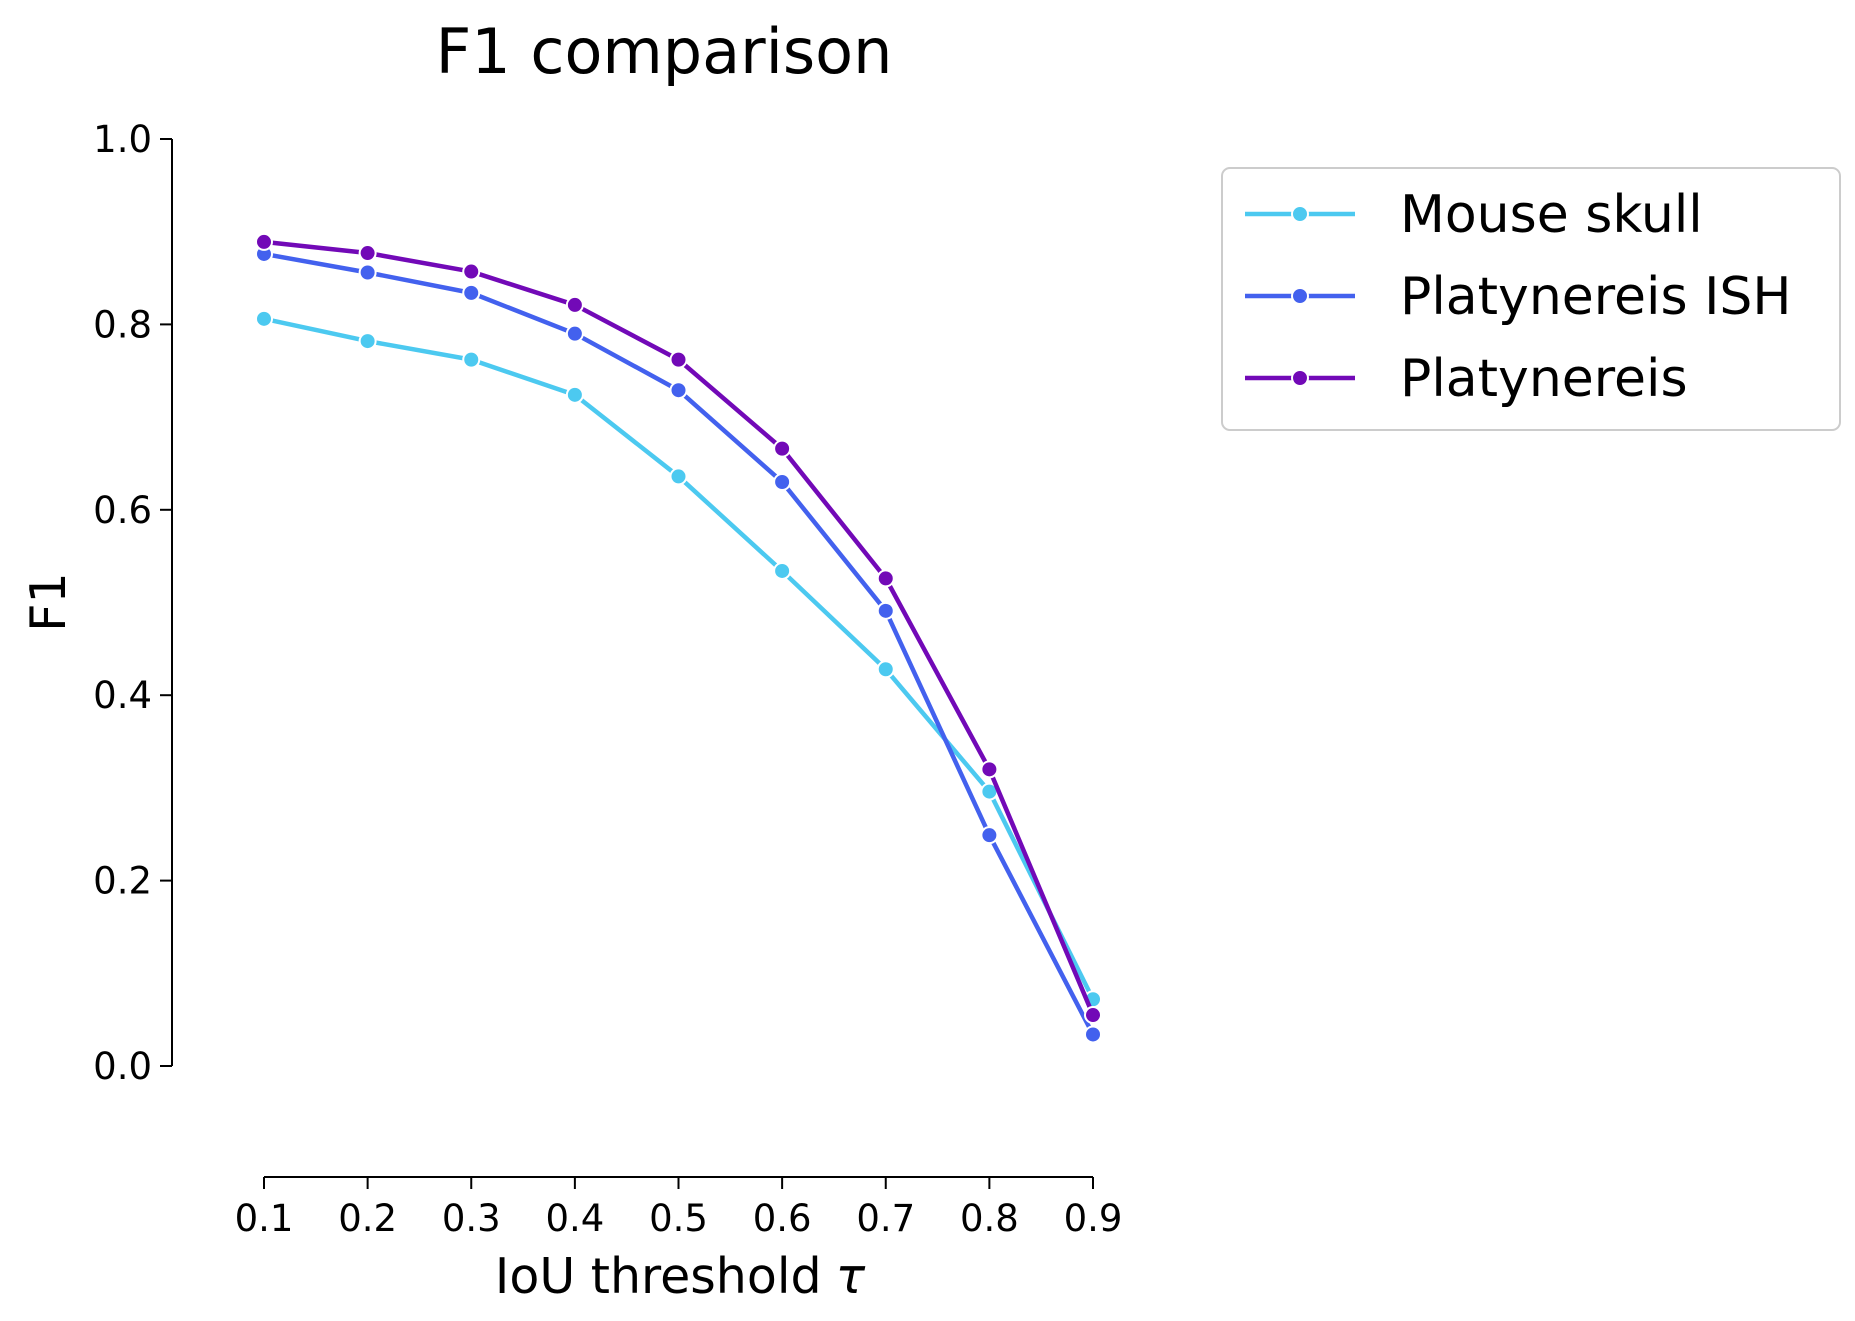  What do you see at coordinates (264, 1218) in the screenshot?
I see `x-tick-label: 0.1` at bounding box center [264, 1218].